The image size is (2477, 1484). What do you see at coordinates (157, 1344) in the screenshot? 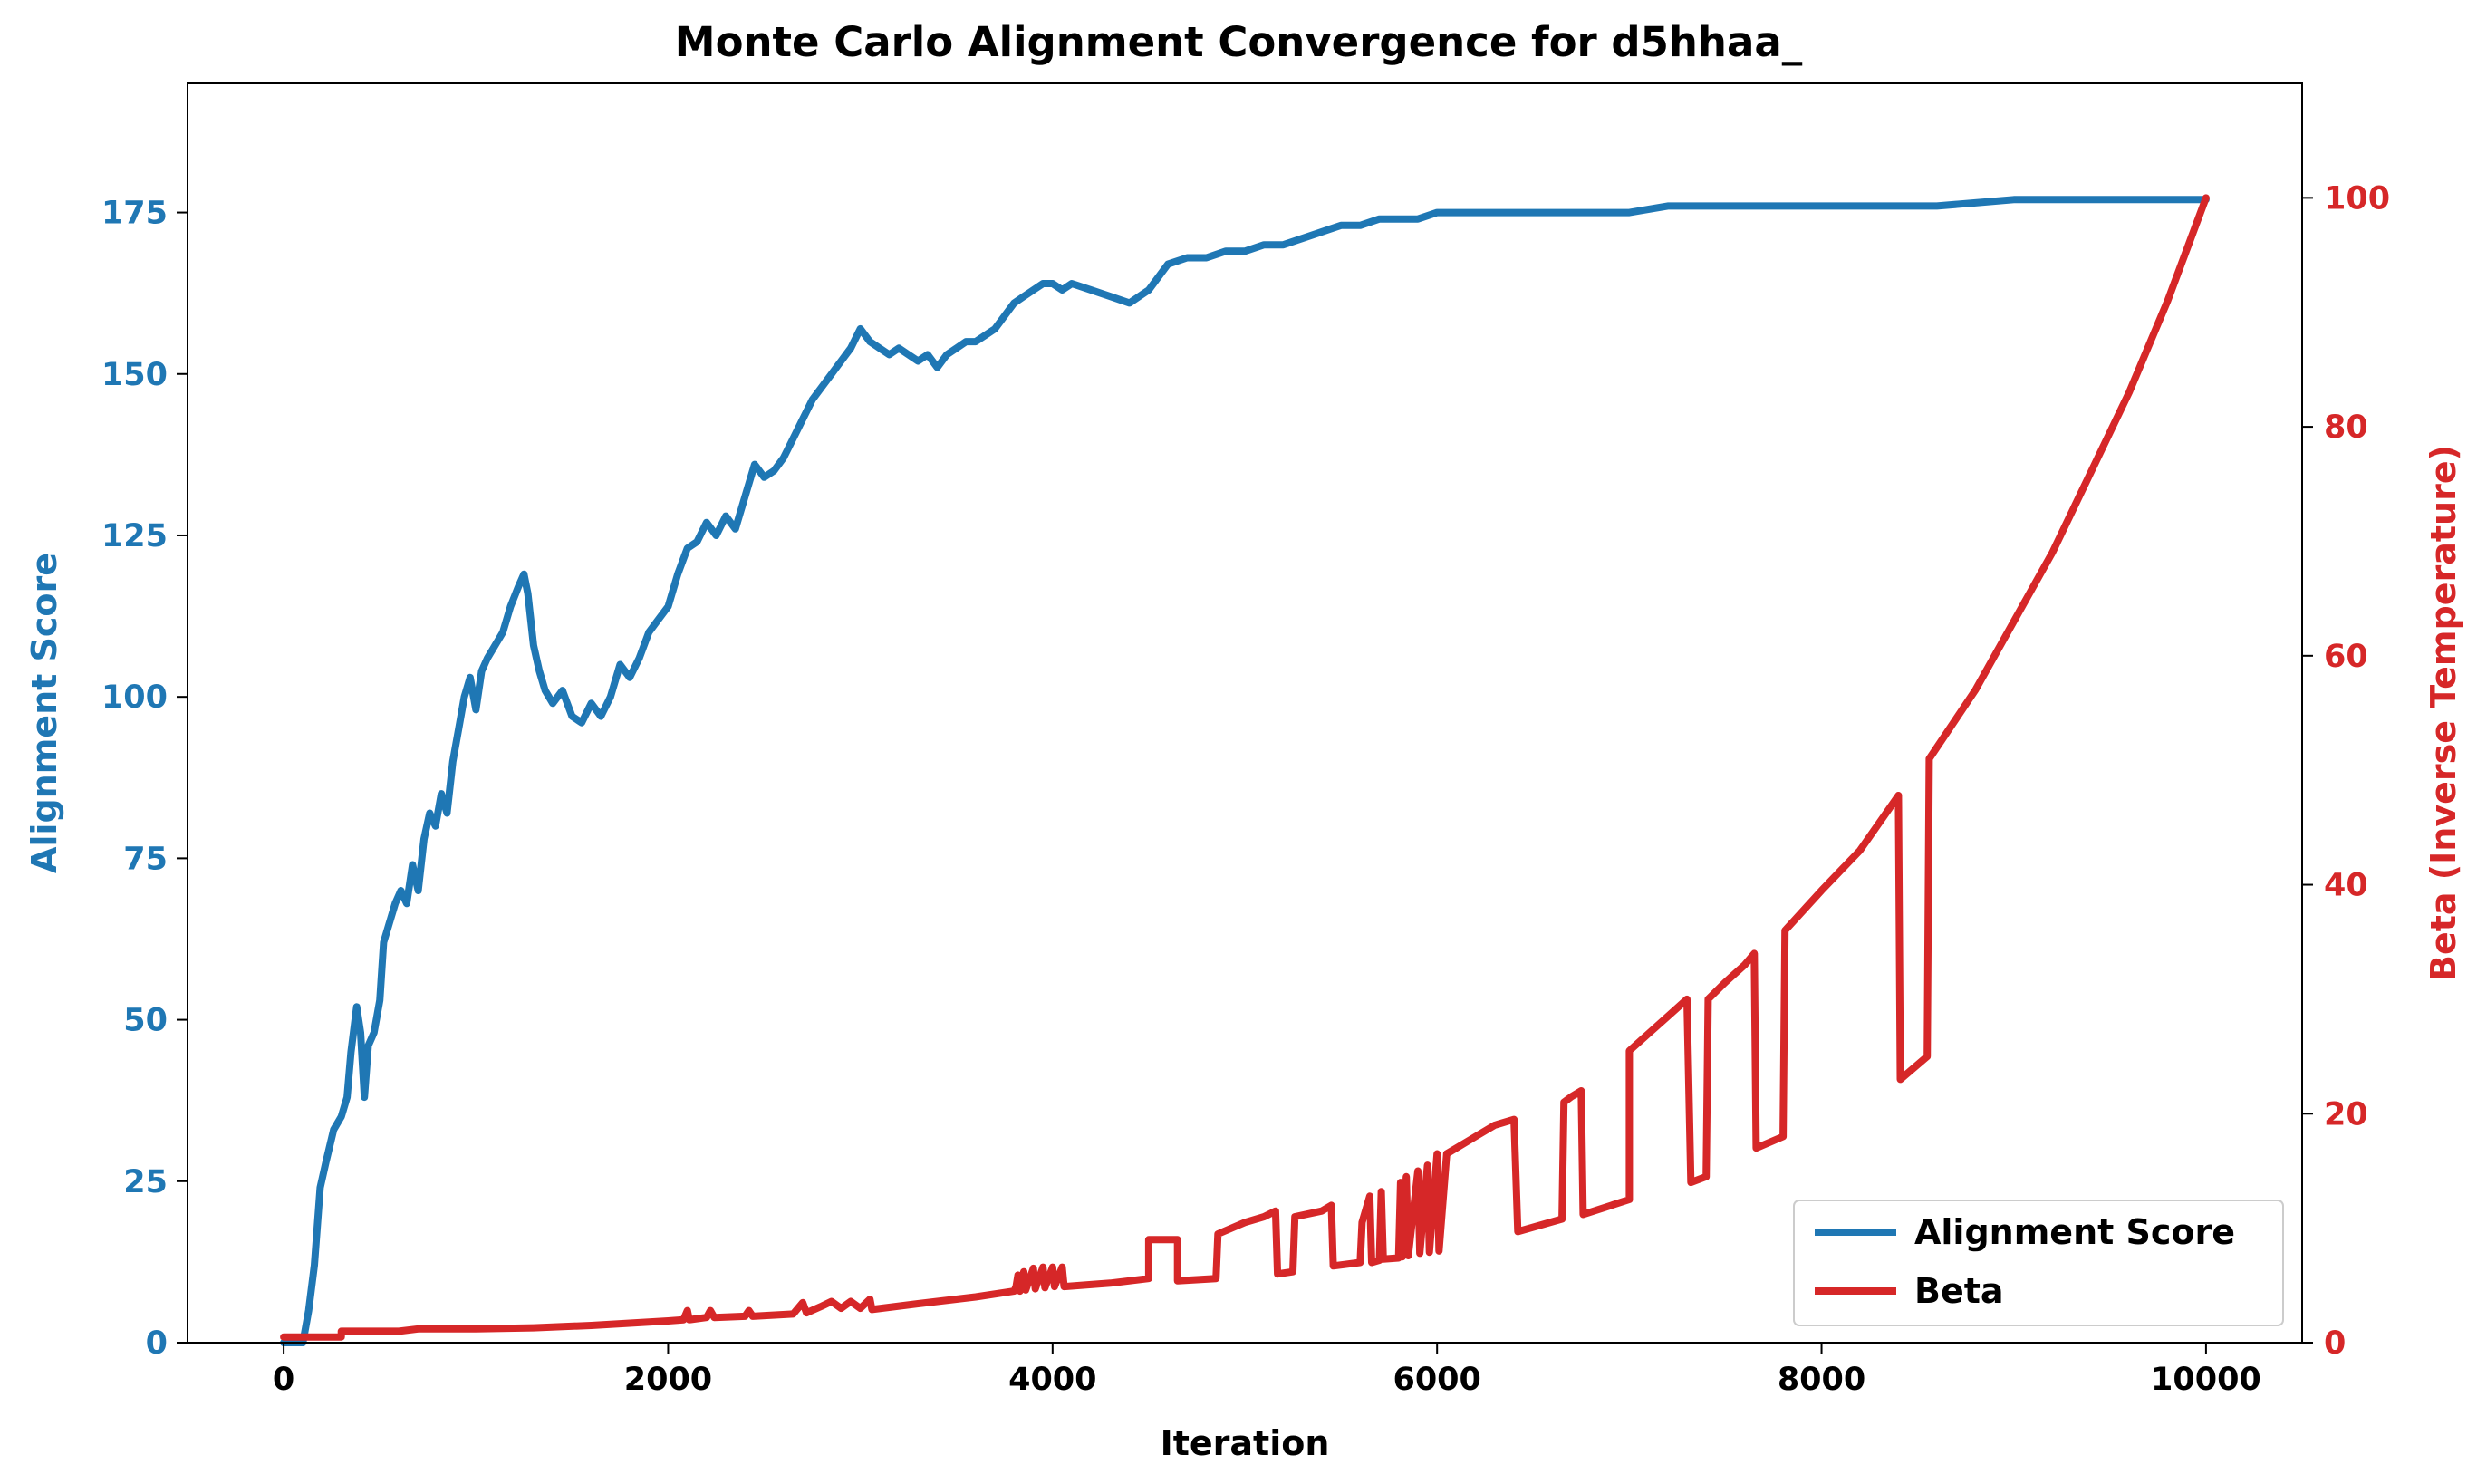
I see `left-y-tick-label: 0` at bounding box center [157, 1344].